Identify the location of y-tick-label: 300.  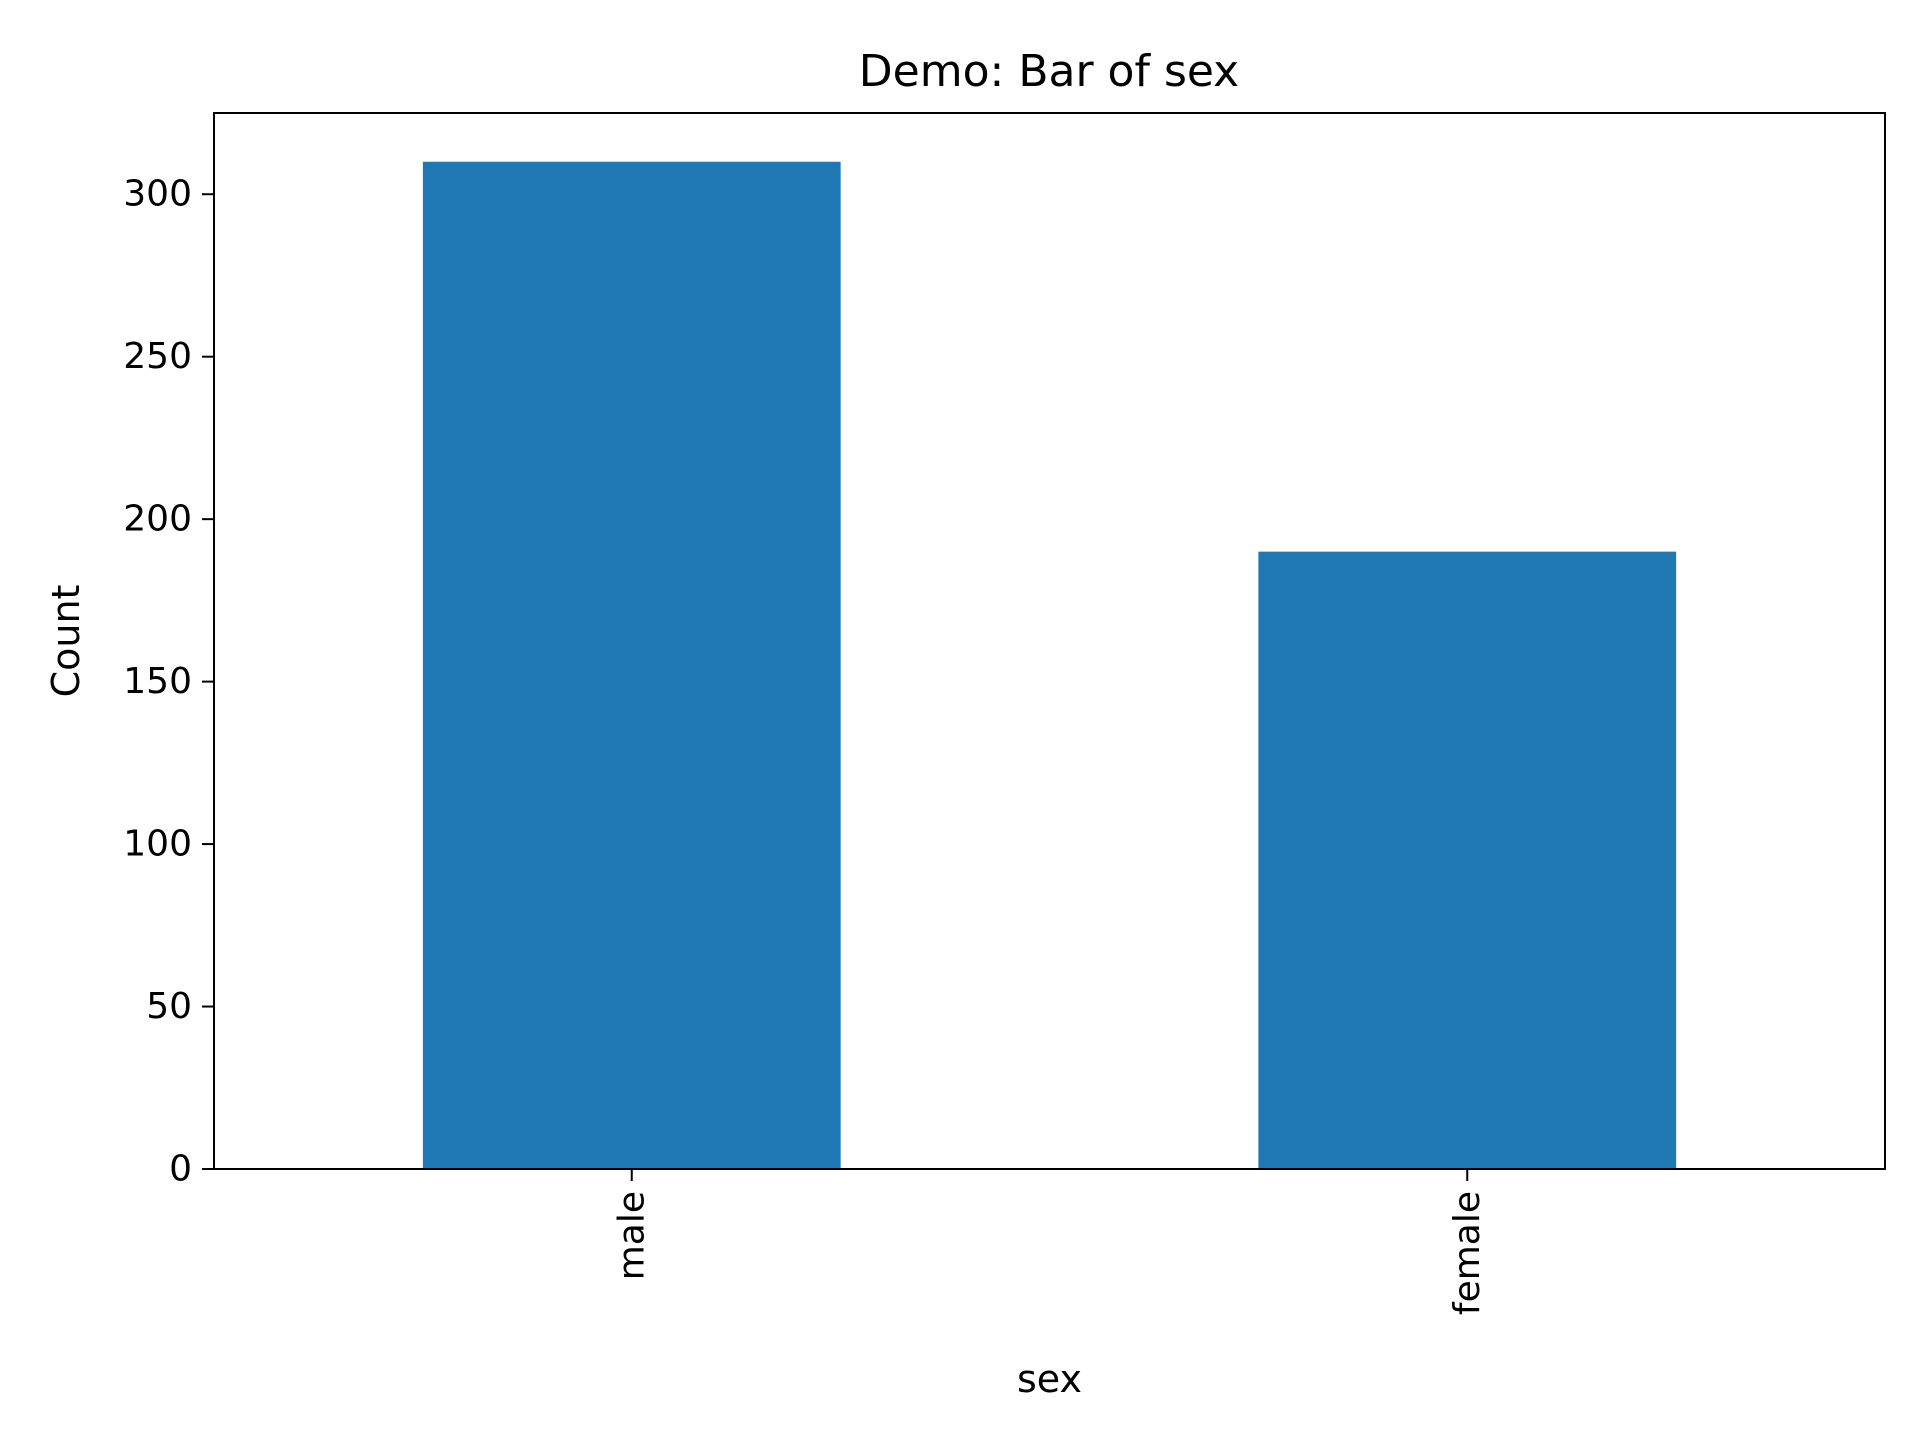
(157, 194).